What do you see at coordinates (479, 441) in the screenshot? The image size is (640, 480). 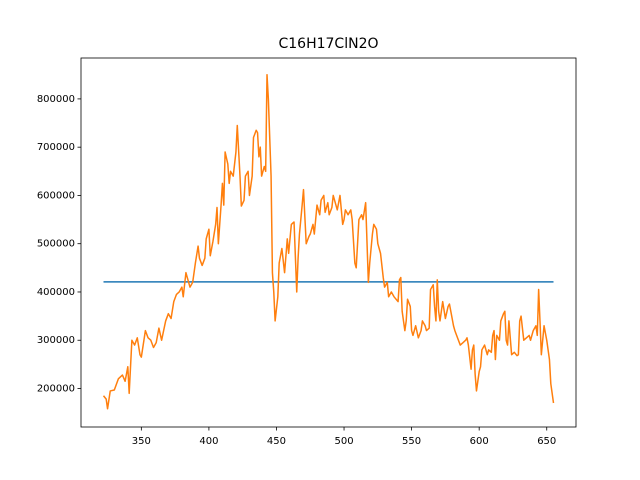 I see `x-tick-label: 600` at bounding box center [479, 441].